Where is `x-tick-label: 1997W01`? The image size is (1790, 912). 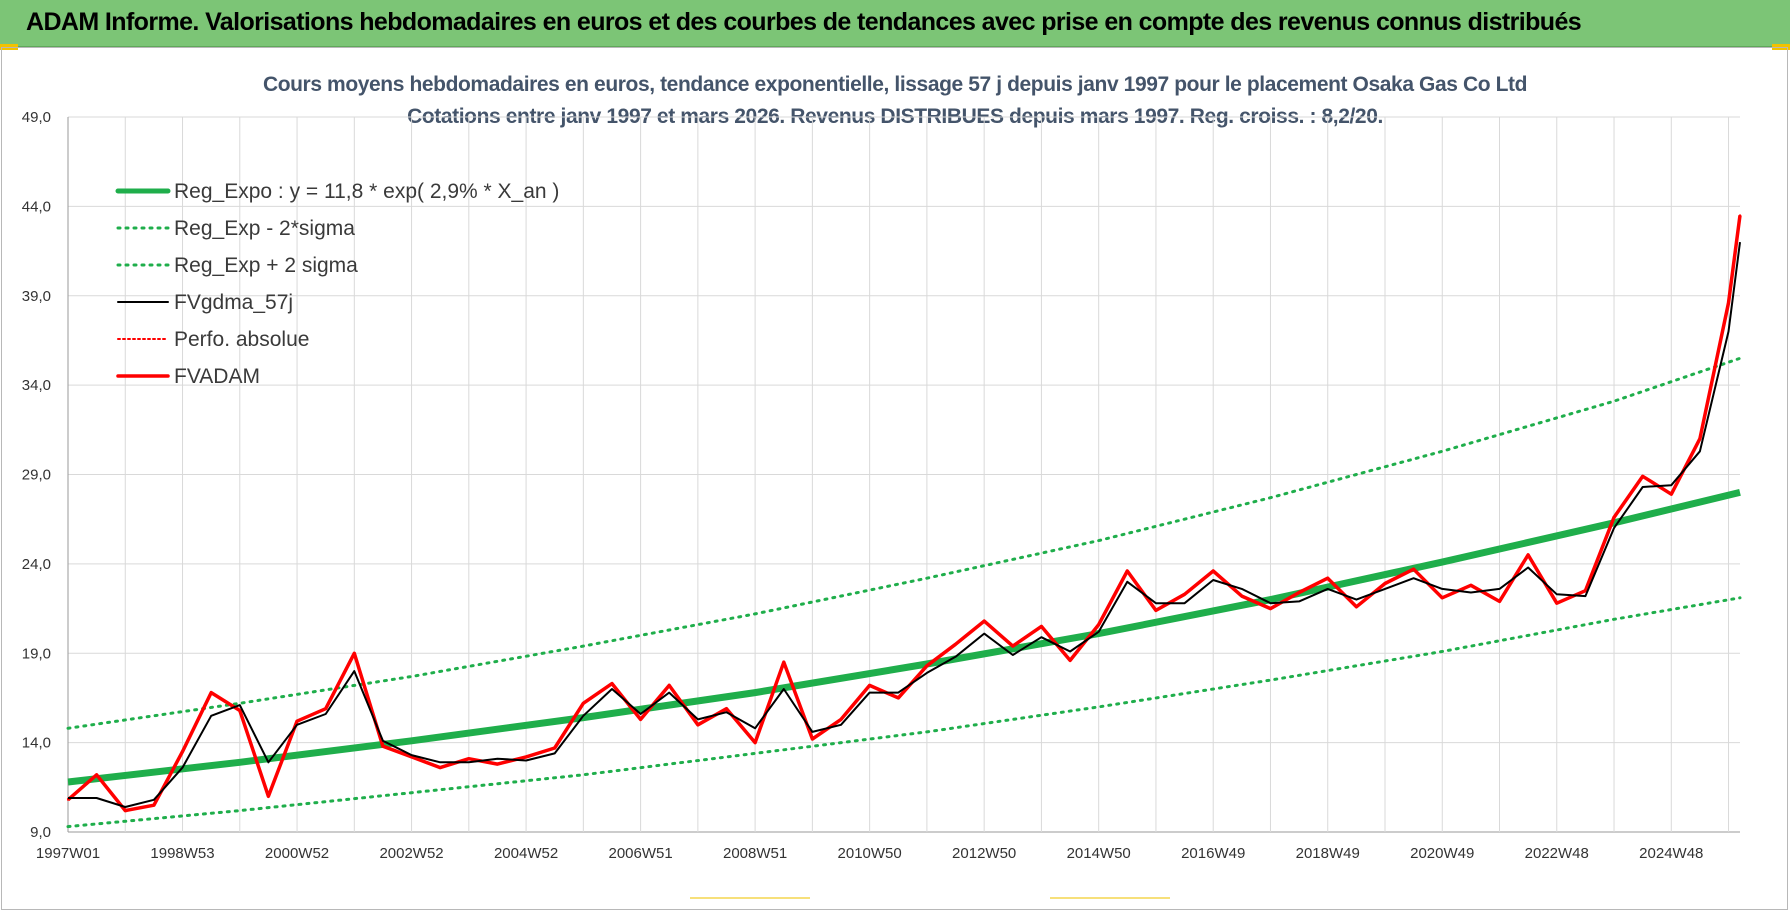 x-tick-label: 1997W01 is located at coordinates (68, 853).